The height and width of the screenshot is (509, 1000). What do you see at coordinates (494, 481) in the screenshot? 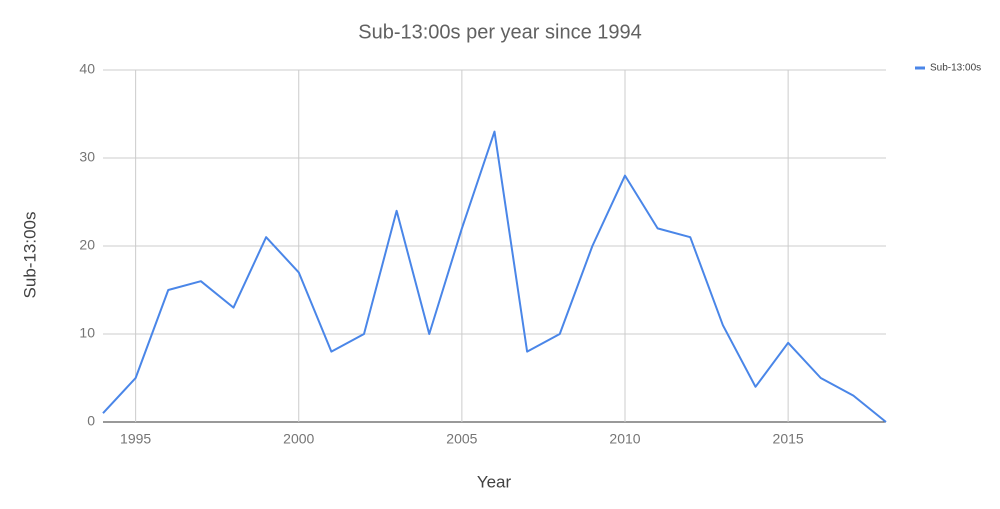
I see `x-axis-label: Year` at bounding box center [494, 481].